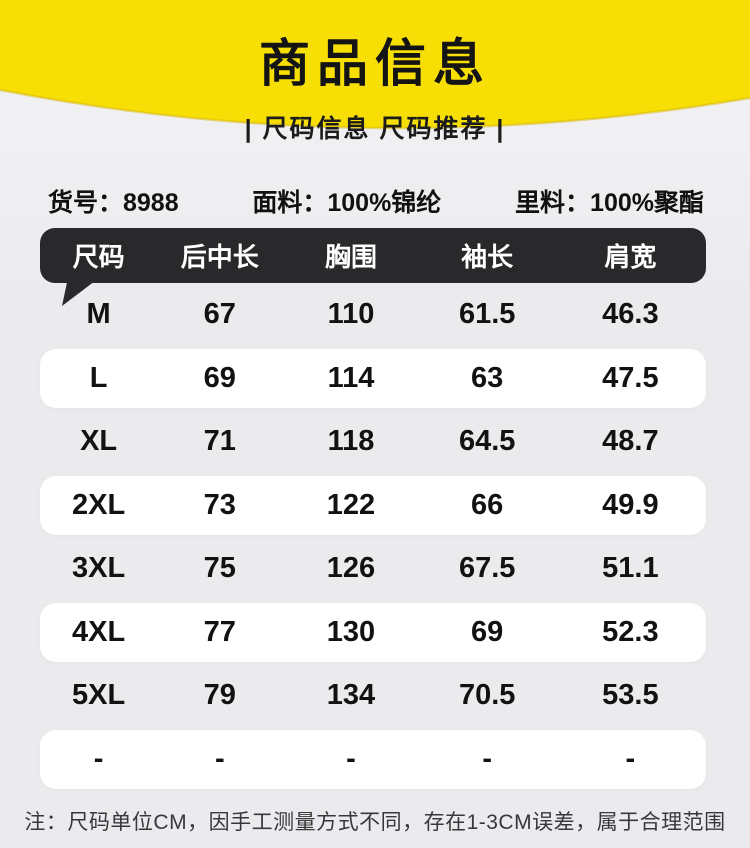 The image size is (750, 848). I want to click on cell-chest: 110, so click(351, 314).